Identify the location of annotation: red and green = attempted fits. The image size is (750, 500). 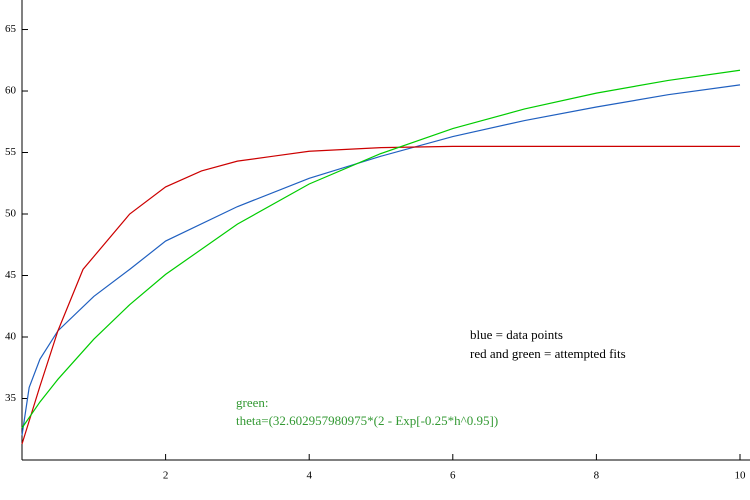
(548, 353).